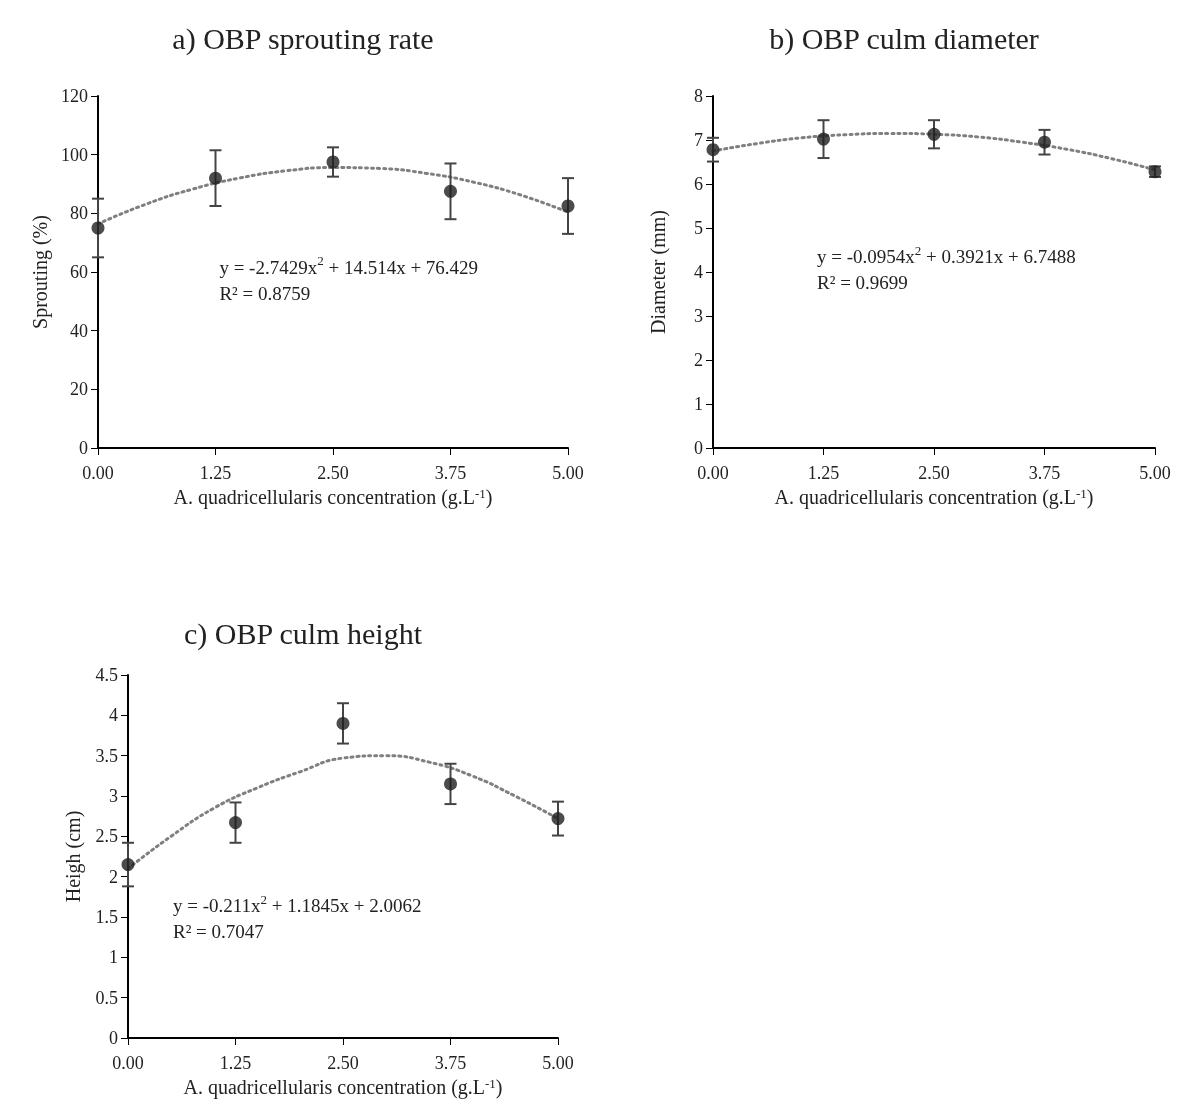  I want to click on y-tick-label: 2.5, so click(106, 836).